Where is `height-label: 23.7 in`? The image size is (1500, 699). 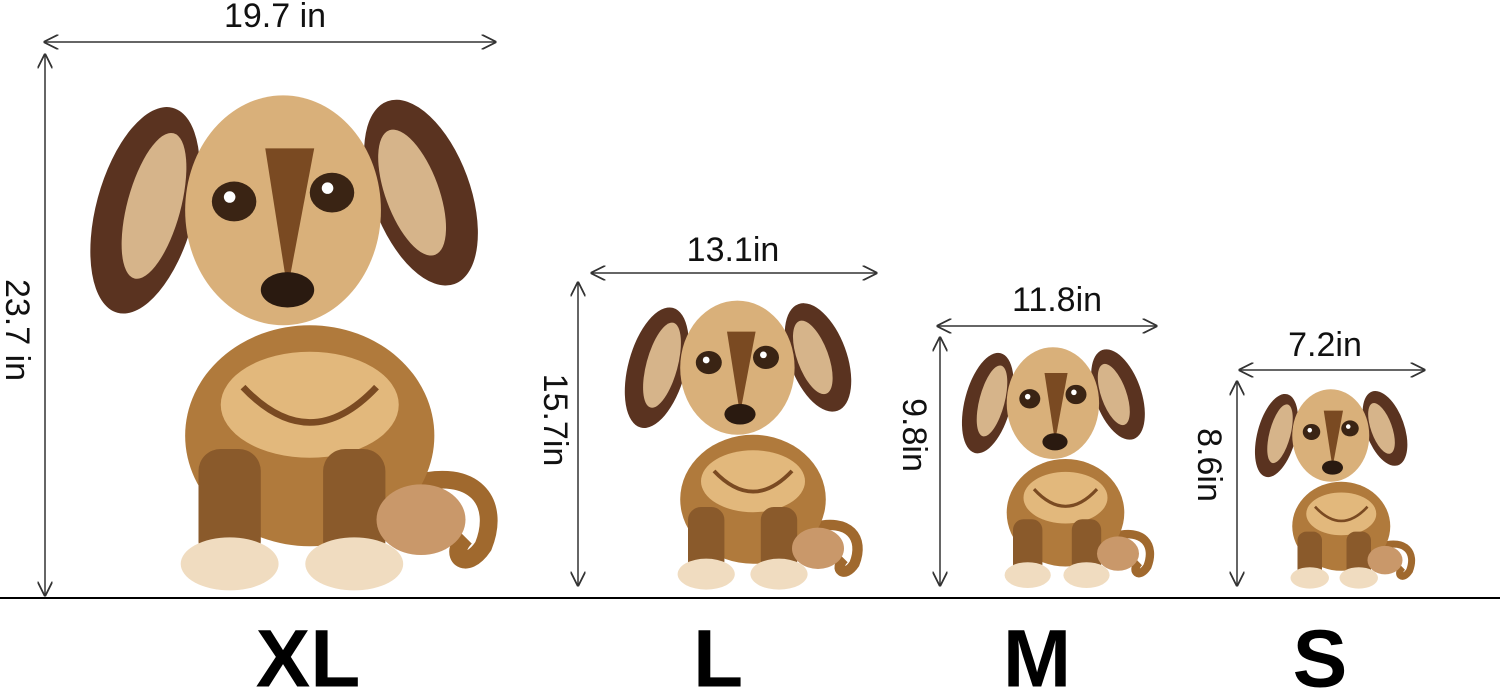 height-label: 23.7 in is located at coordinates (18, 330).